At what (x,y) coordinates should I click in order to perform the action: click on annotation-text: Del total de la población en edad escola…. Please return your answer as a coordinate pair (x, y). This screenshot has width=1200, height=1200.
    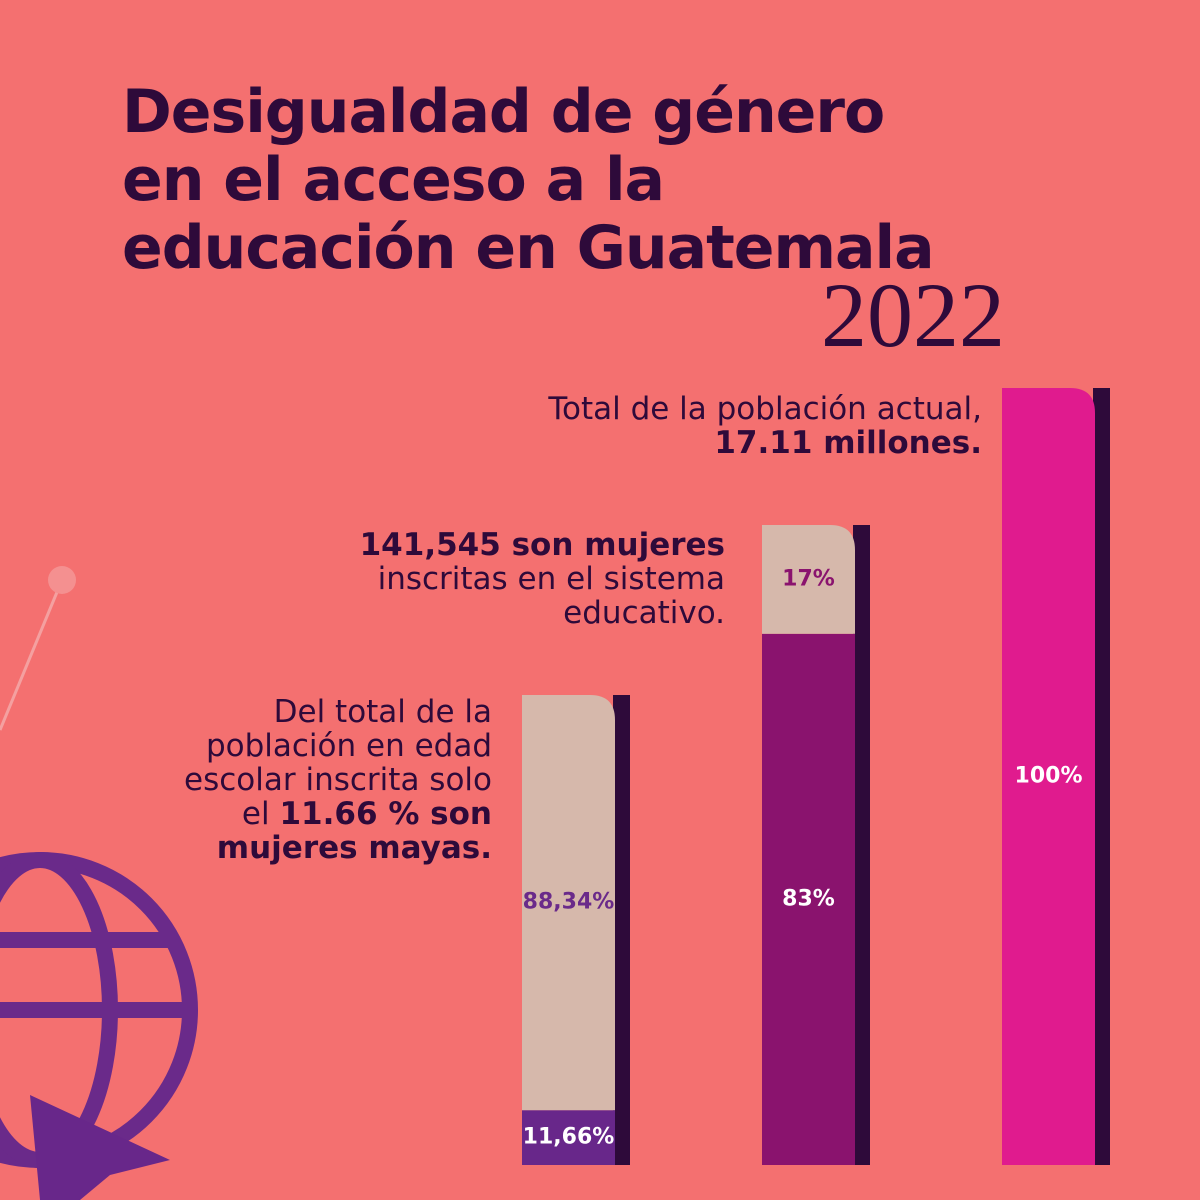
    Looking at the image, I should click on (338, 763).